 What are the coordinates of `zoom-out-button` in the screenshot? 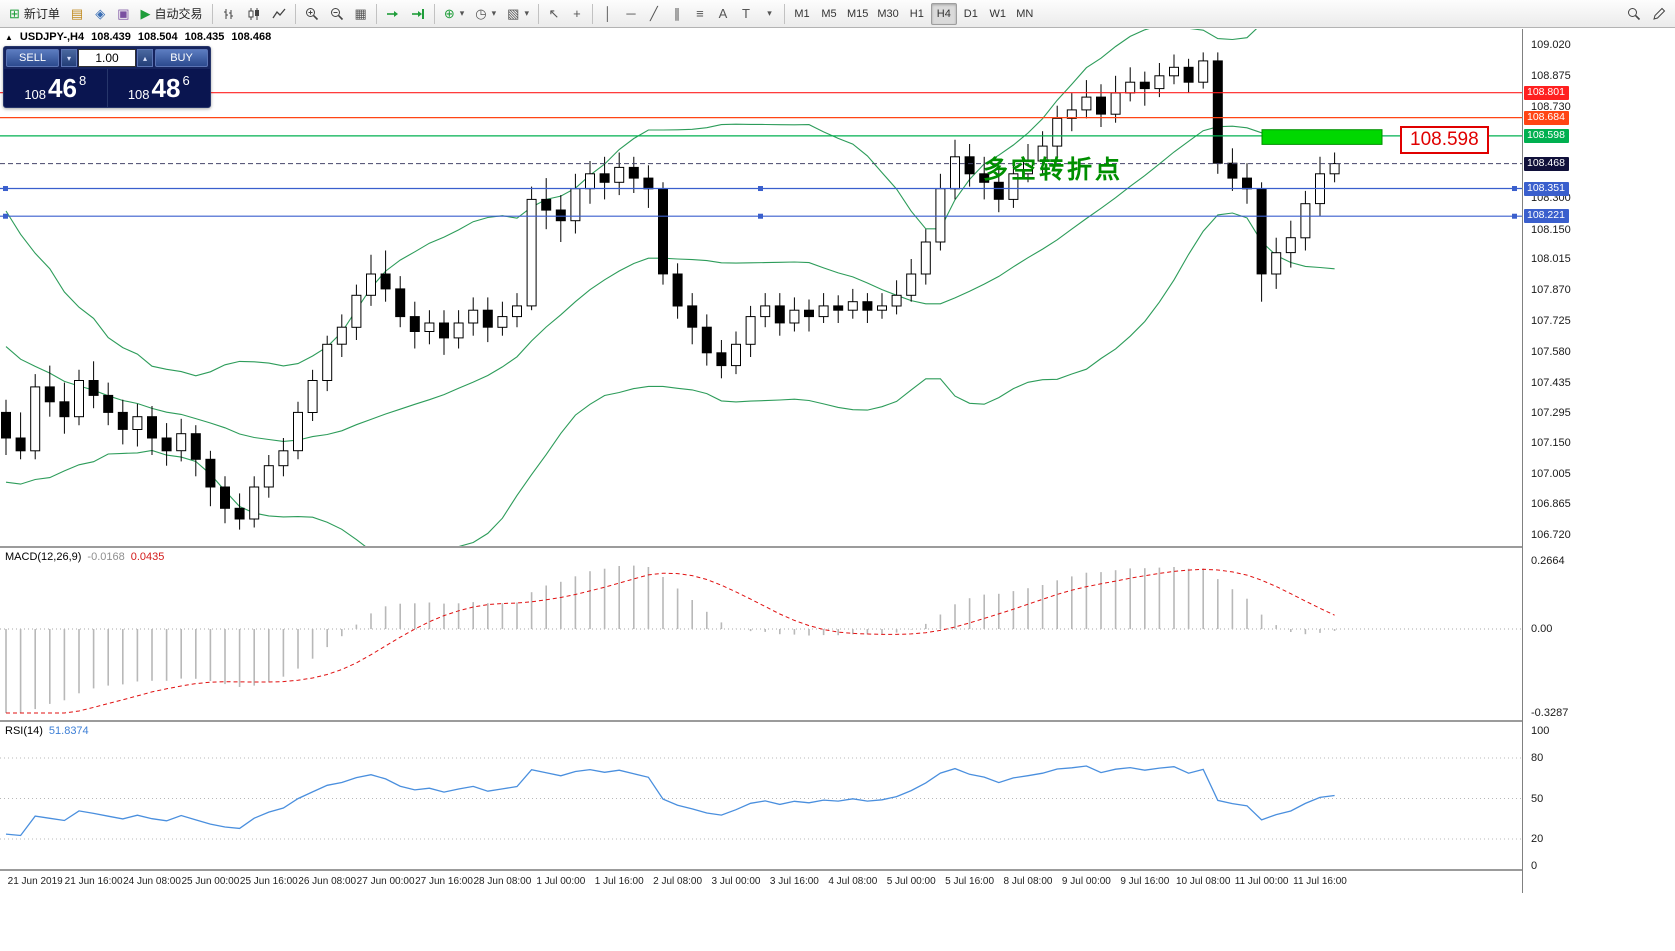 It's located at (337, 14).